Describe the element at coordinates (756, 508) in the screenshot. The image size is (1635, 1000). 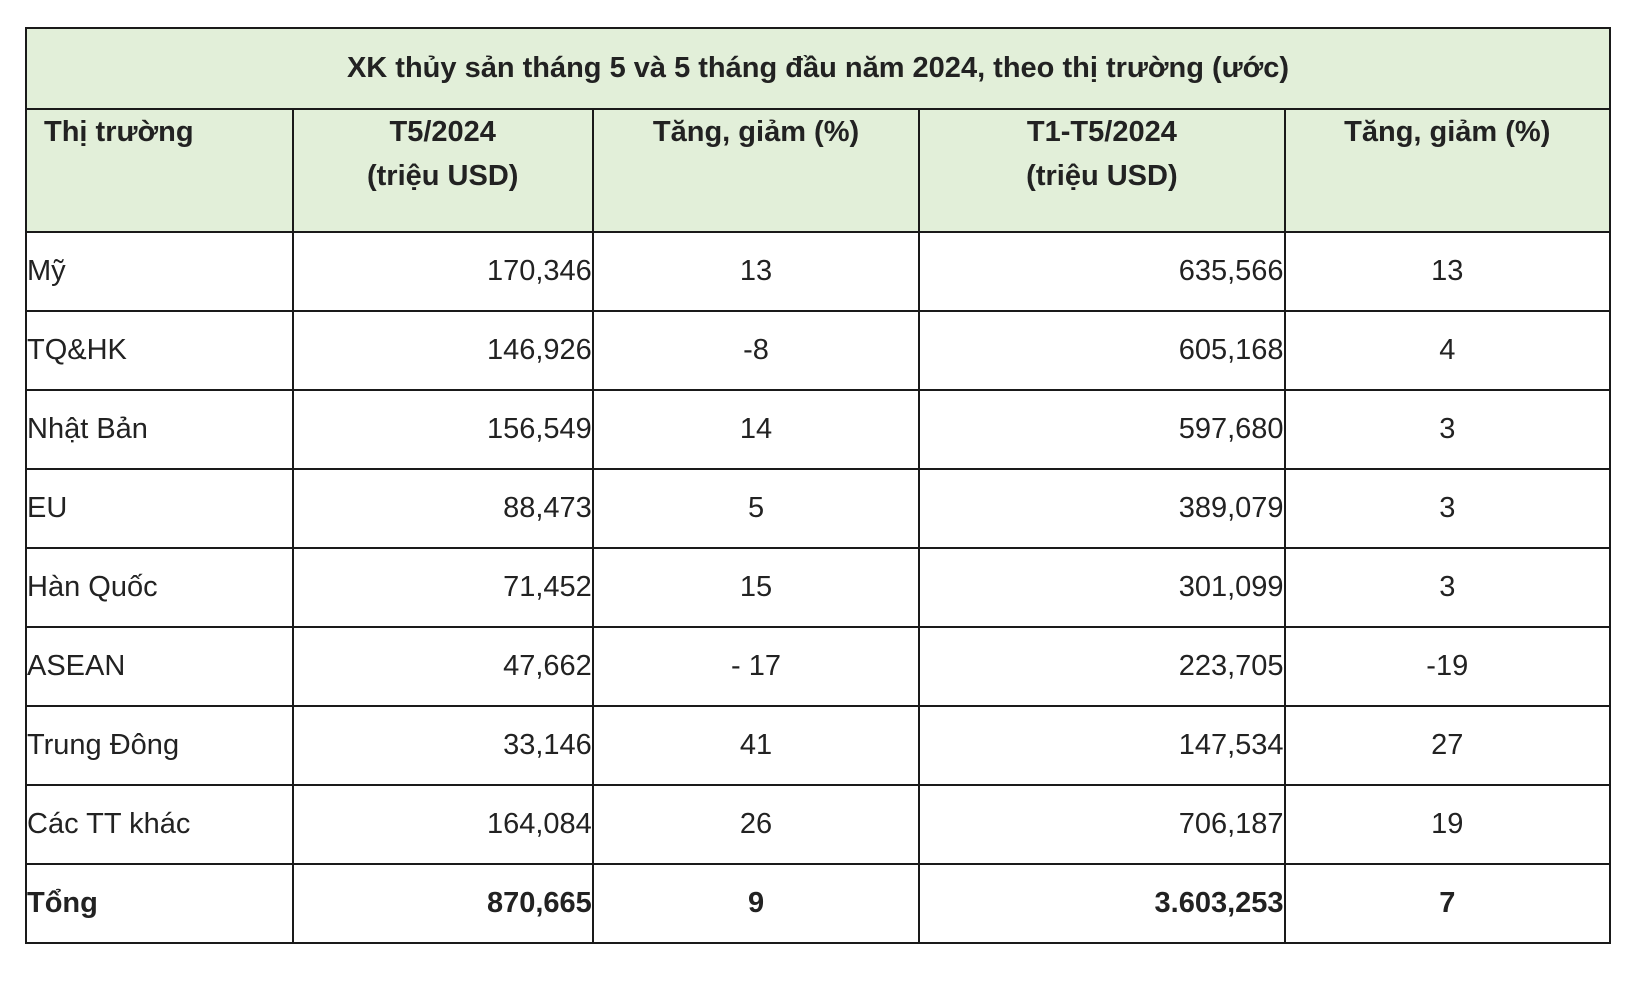
I see `cell-t5-change: 5` at that location.